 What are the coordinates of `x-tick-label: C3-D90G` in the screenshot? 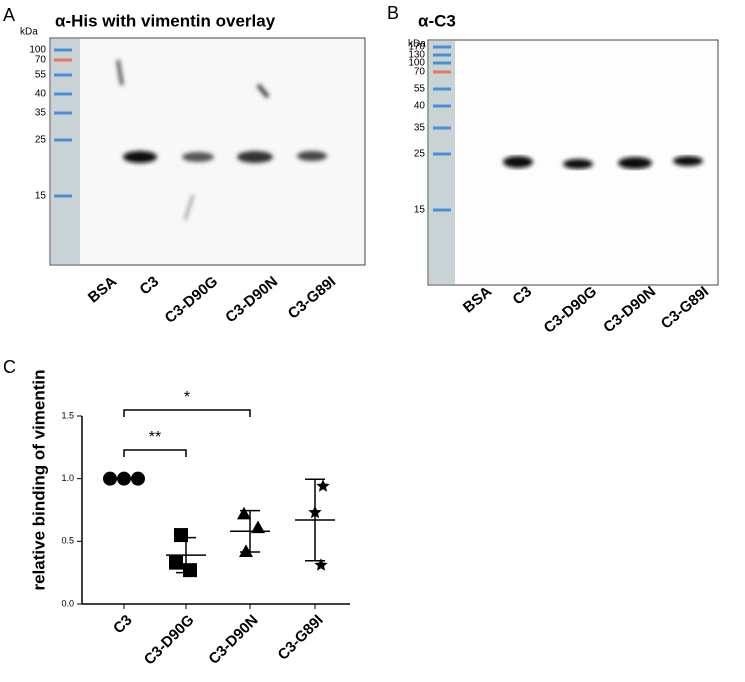 It's located at (169, 640).